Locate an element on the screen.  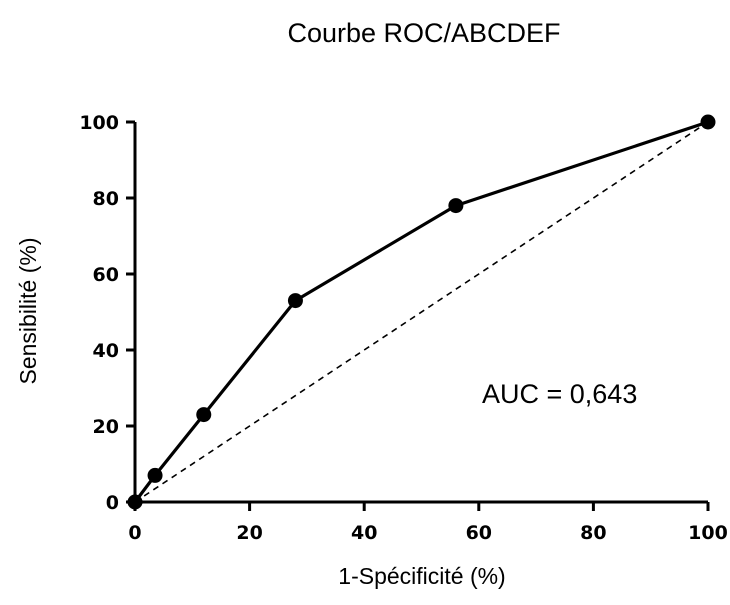
x-tick-label-5: 100 is located at coordinates (708, 533).